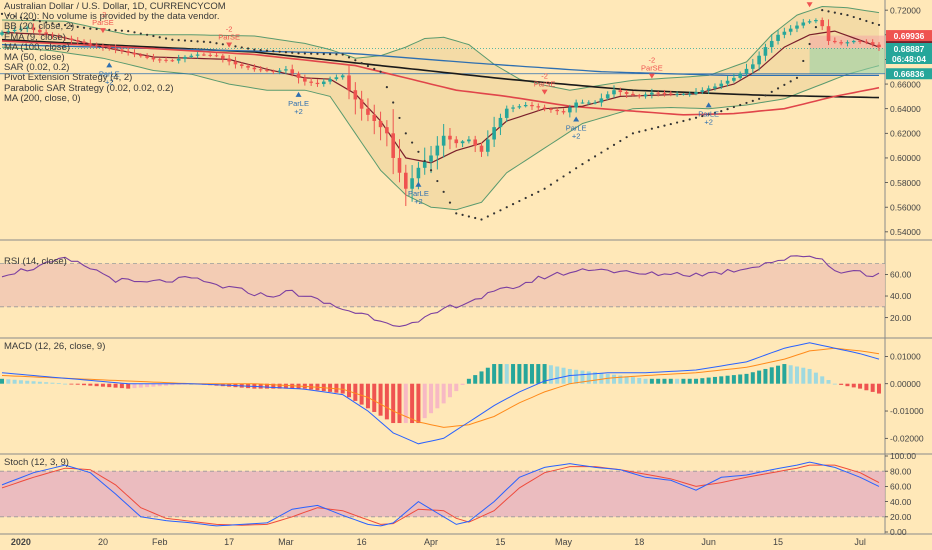 This screenshot has width=932, height=550. I want to click on price-tag: 06:48:04, so click(909, 58).